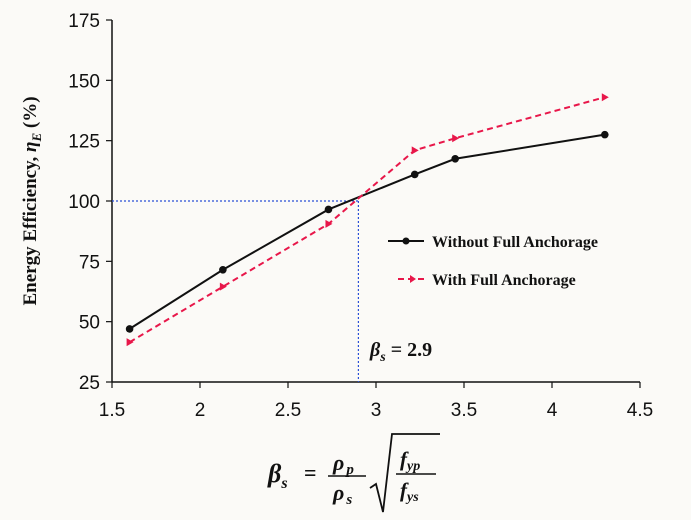  What do you see at coordinates (200, 410) in the screenshot?
I see `x-tick-label: 2` at bounding box center [200, 410].